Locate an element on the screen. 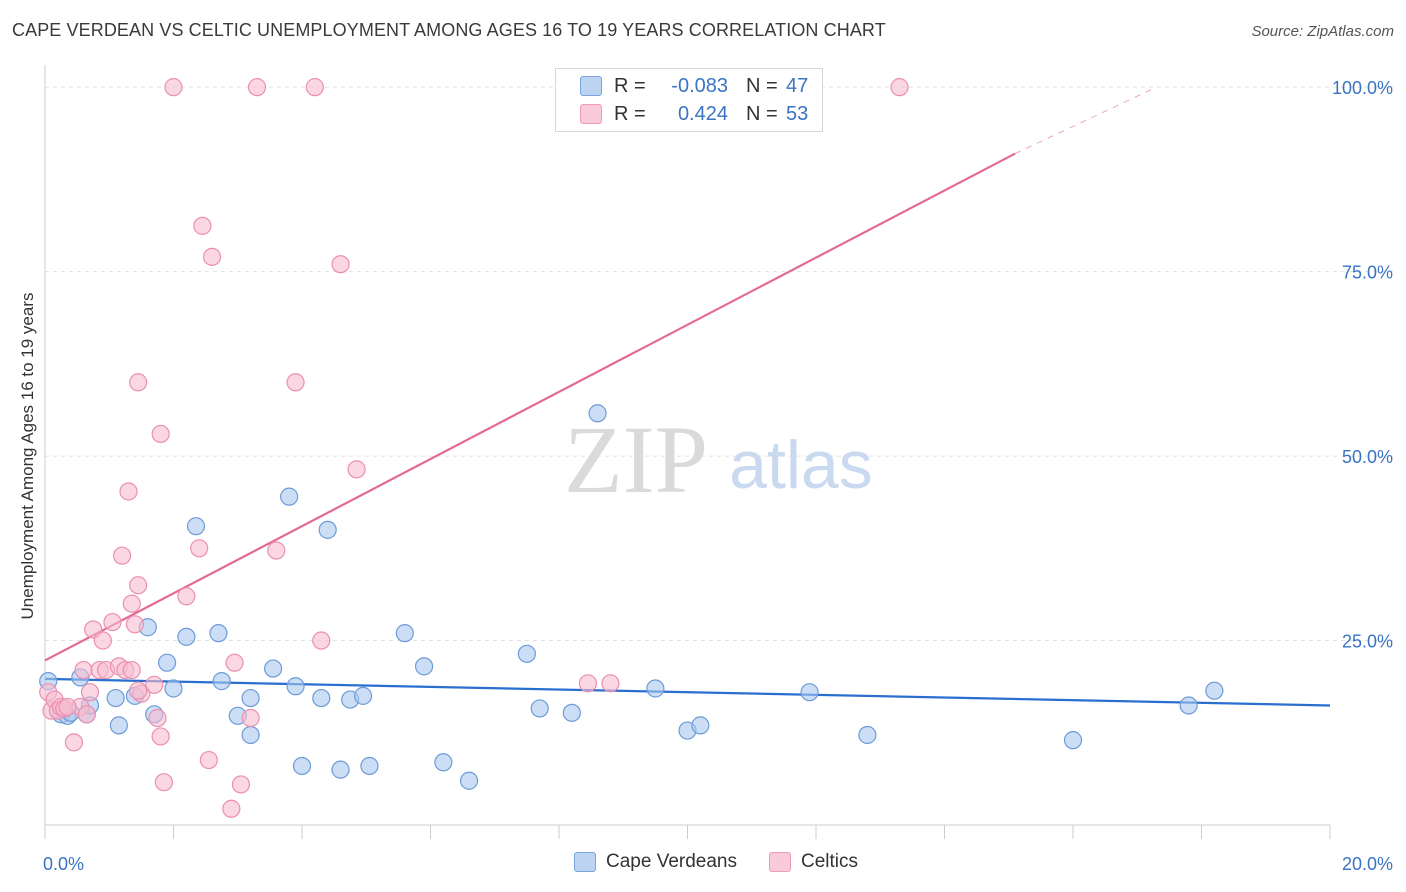  legend-row-celtics: R = 0.424 N = 53 is located at coordinates (694, 114).